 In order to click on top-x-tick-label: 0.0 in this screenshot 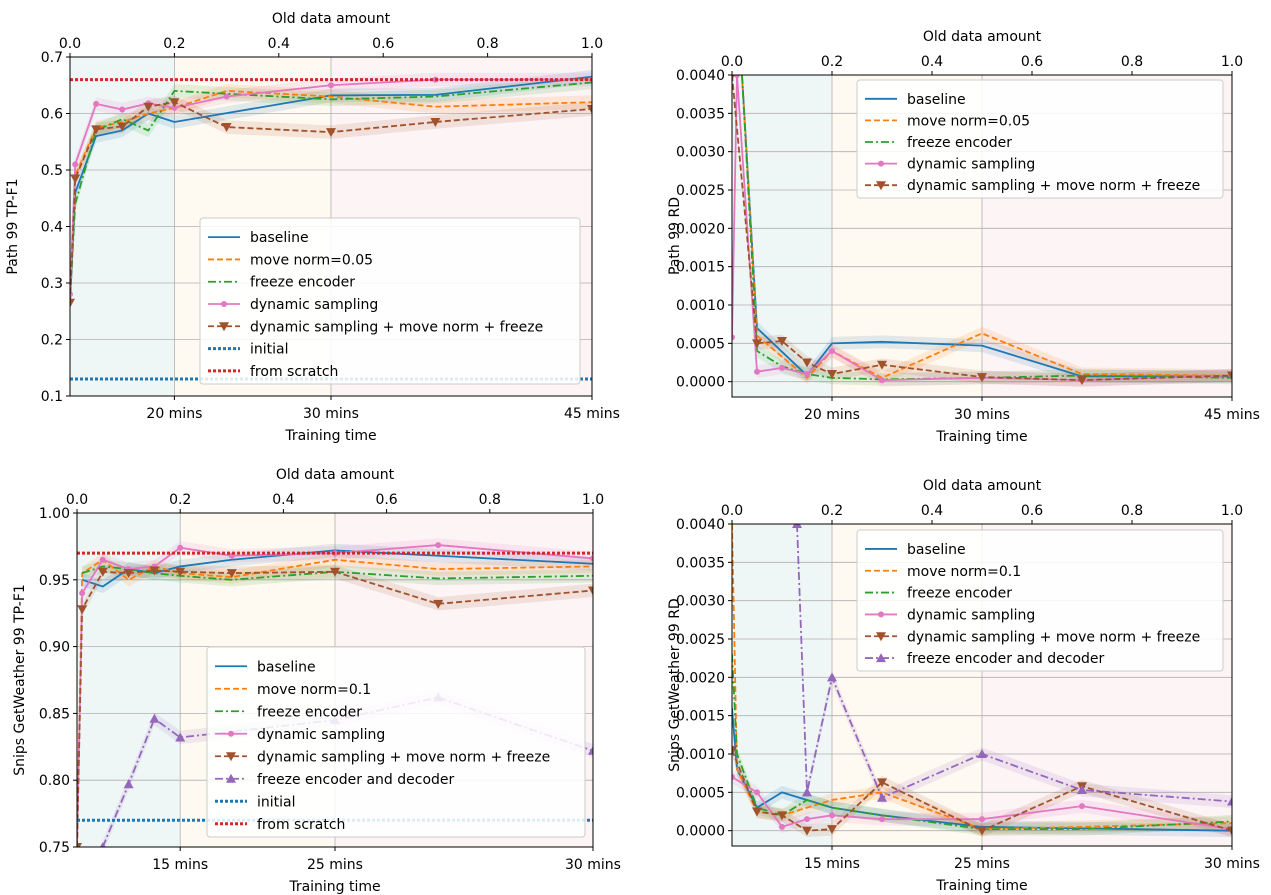, I will do `click(732, 62)`.